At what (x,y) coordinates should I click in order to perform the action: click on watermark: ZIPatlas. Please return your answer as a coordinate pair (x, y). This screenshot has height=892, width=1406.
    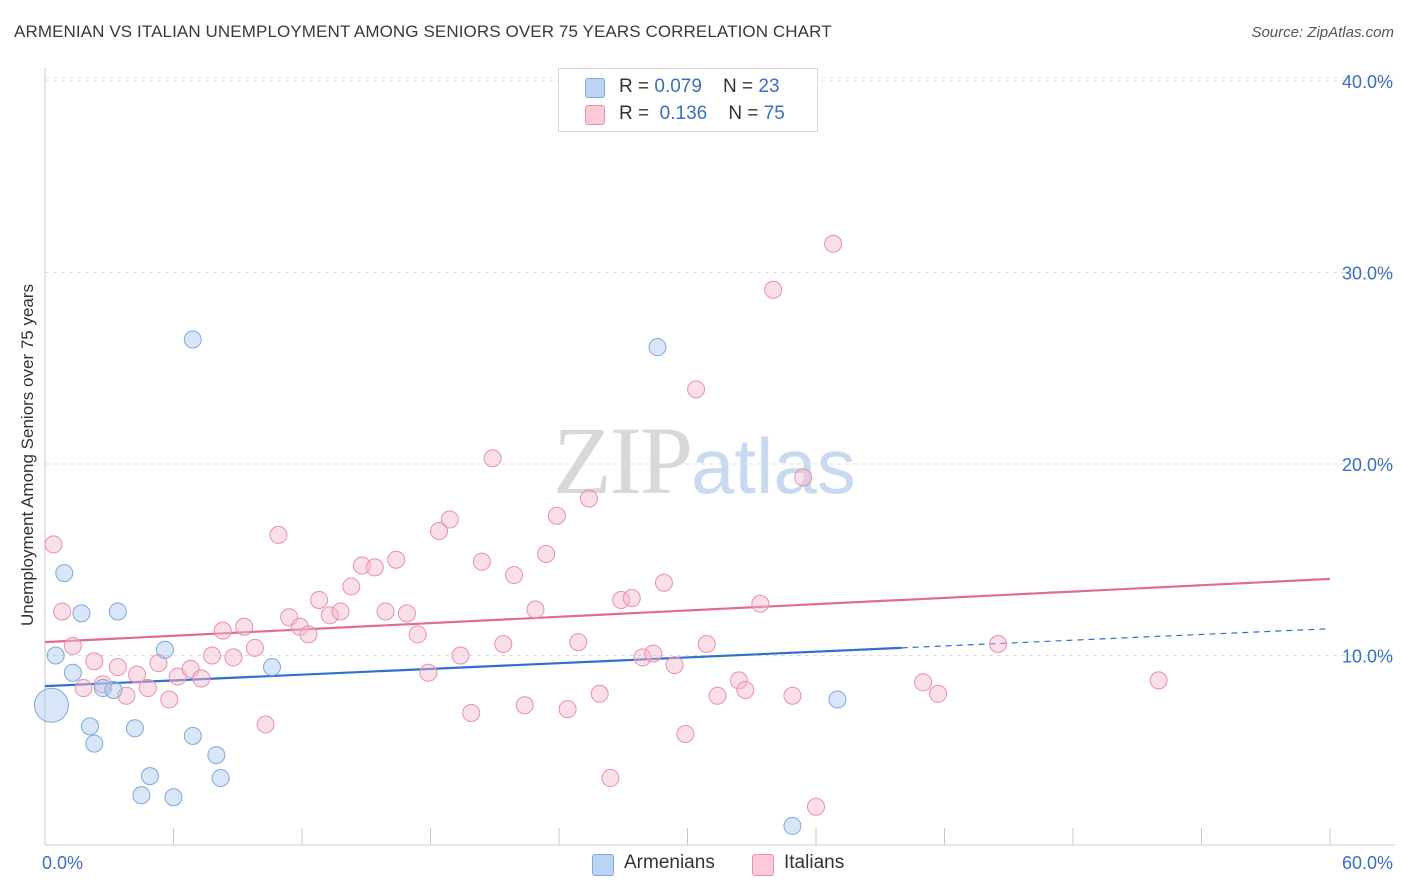
    Looking at the image, I should click on (704, 460).